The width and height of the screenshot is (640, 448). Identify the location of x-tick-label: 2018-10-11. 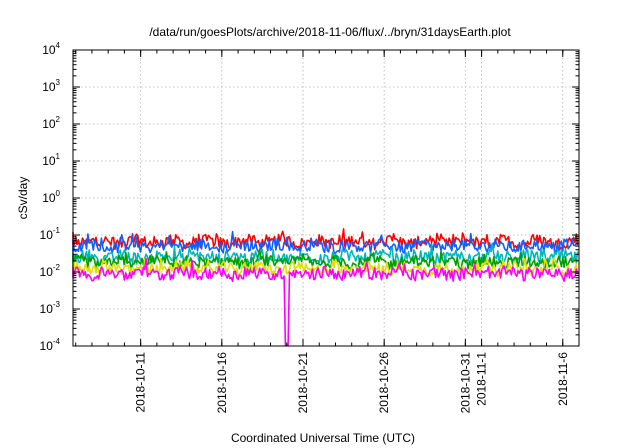
(141, 382).